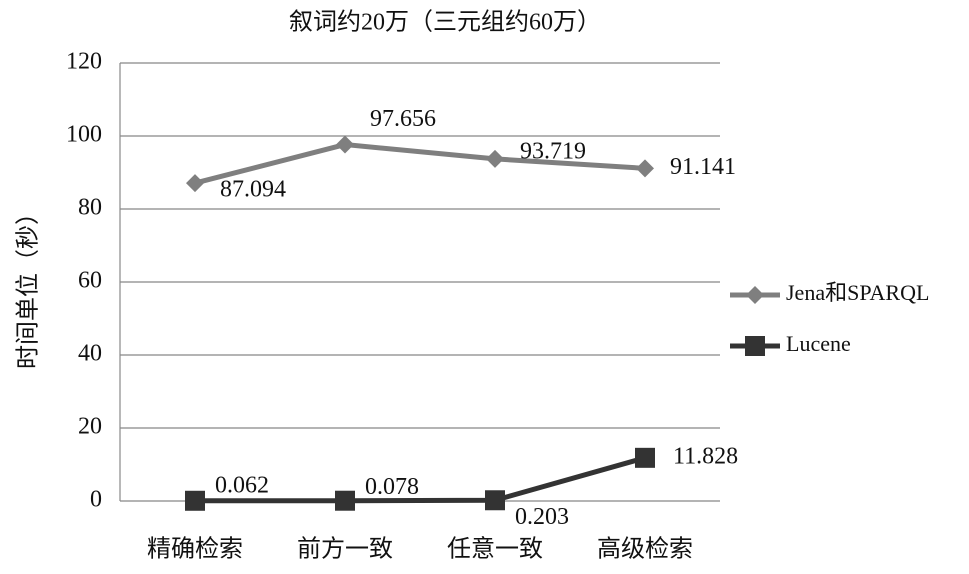 The height and width of the screenshot is (574, 969). Describe the element at coordinates (195, 549) in the screenshot. I see `x-tick-label: 精确检索` at that location.